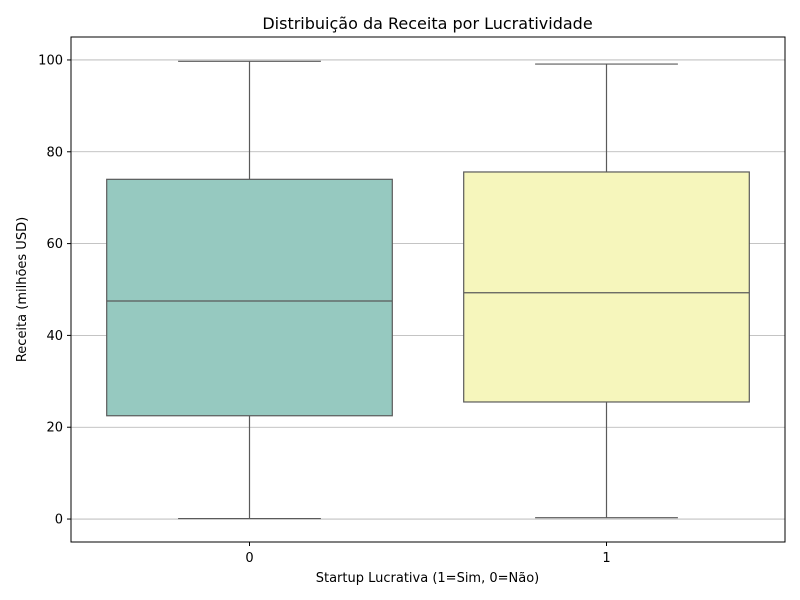  What do you see at coordinates (249, 558) in the screenshot?
I see `x-tick-label: 0` at bounding box center [249, 558].